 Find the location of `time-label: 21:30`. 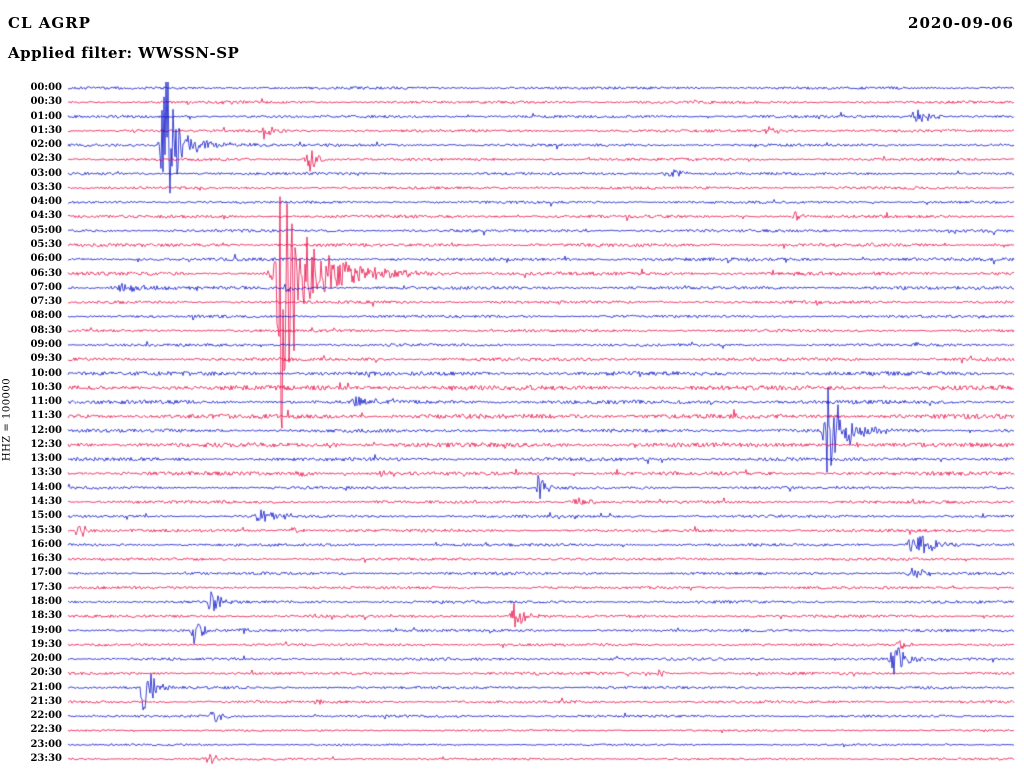

time-label: 21:30 is located at coordinates (46, 701).